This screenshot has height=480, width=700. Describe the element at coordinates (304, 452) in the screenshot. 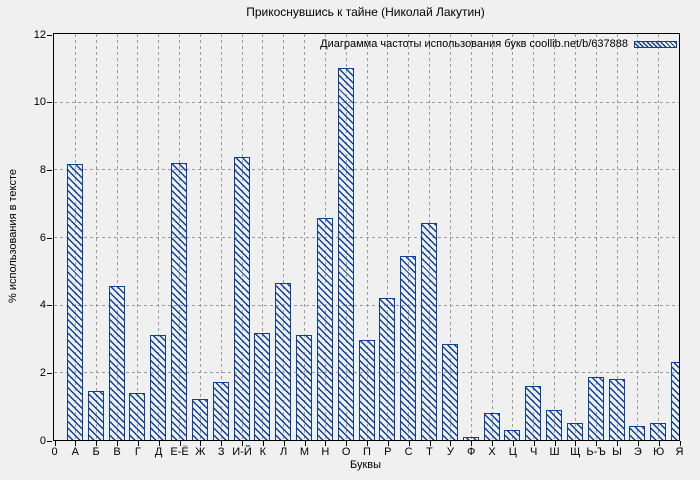

I see `x-tick-label: М` at that location.